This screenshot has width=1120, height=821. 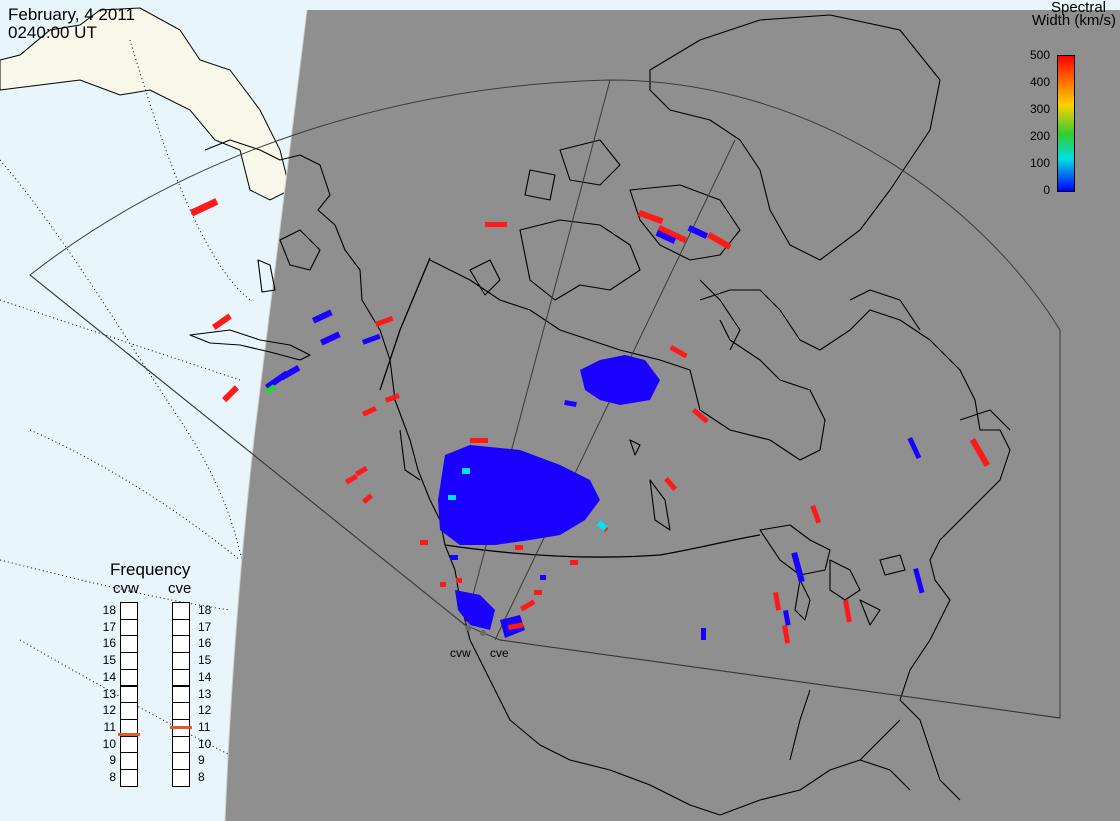 What do you see at coordinates (181, 728) in the screenshot?
I see `frequency-marker-cve` at bounding box center [181, 728].